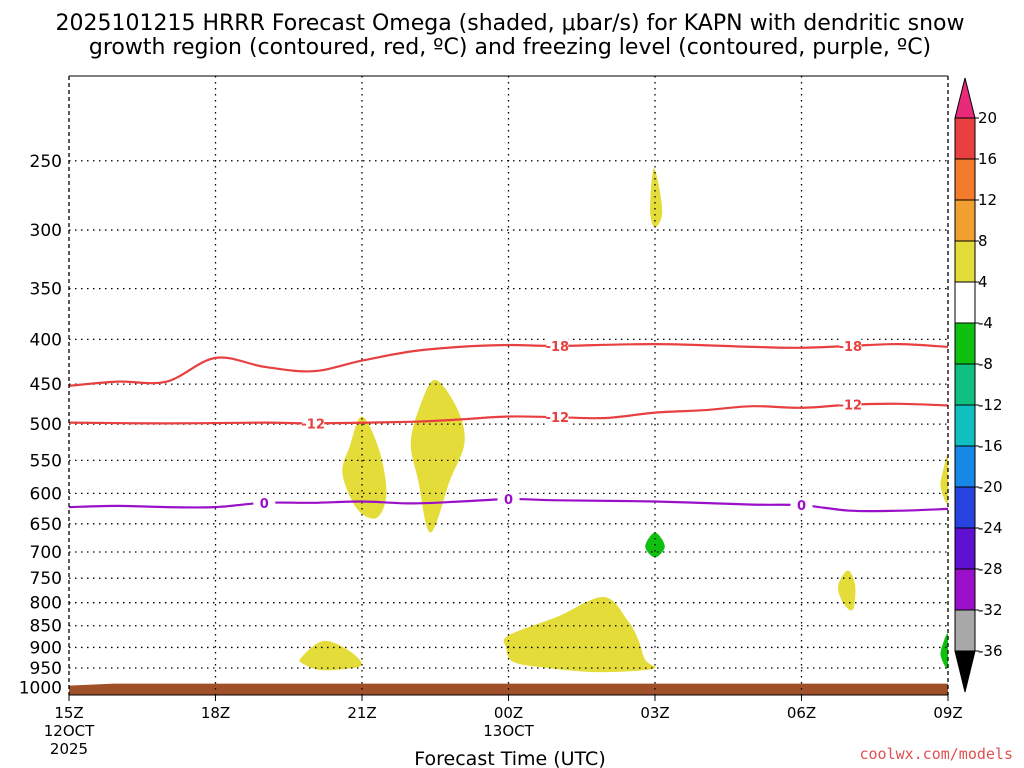 The height and width of the screenshot is (768, 1024). I want to click on dgz-minus12-label-0: -12, so click(313, 424).